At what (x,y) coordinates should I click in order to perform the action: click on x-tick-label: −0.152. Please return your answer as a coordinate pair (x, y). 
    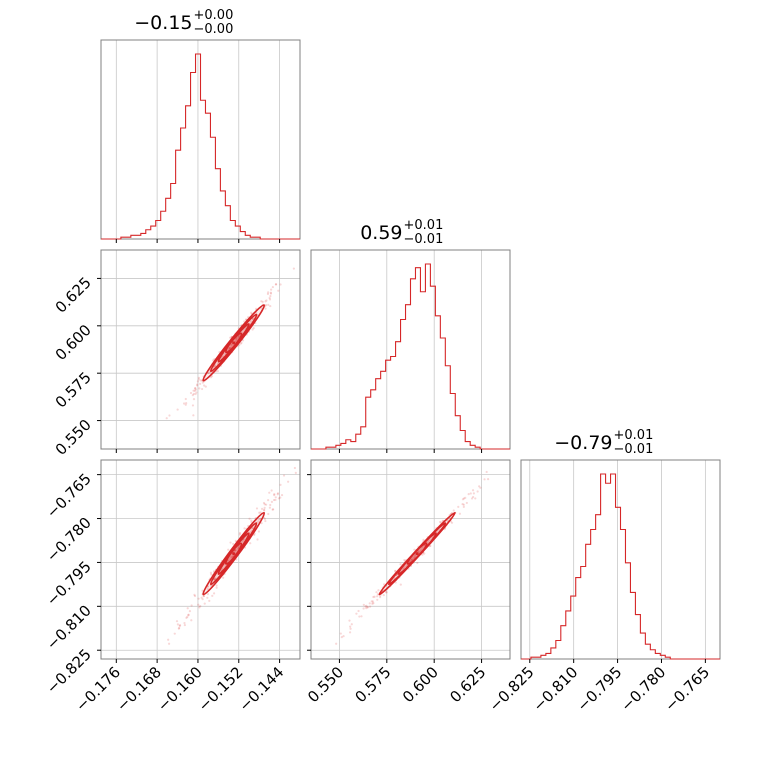
    Looking at the image, I should click on (221, 689).